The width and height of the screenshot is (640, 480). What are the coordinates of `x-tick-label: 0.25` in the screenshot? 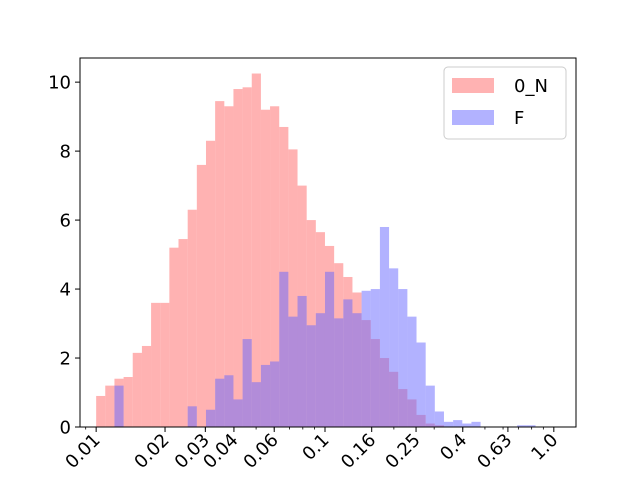 It's located at (402, 451).